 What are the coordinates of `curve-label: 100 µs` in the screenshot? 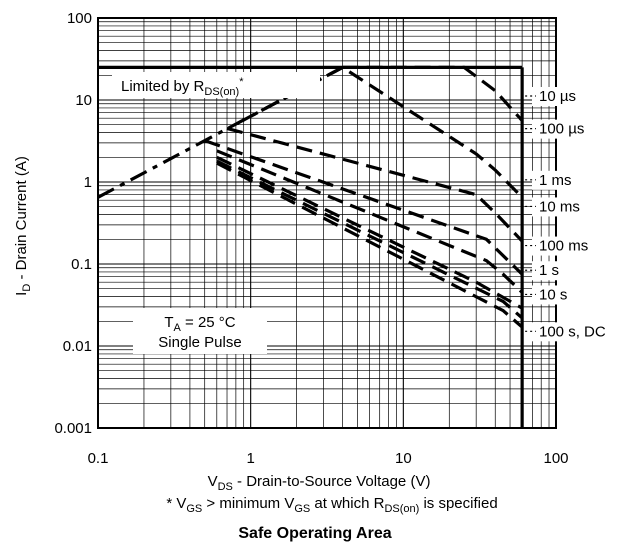 It's located at (561, 129).